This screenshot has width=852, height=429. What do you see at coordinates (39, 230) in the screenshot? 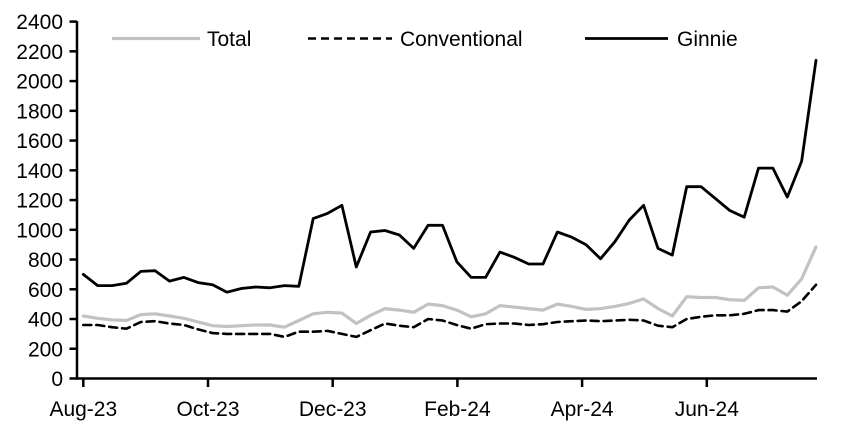
I see `y-axis-label: 1000` at bounding box center [39, 230].